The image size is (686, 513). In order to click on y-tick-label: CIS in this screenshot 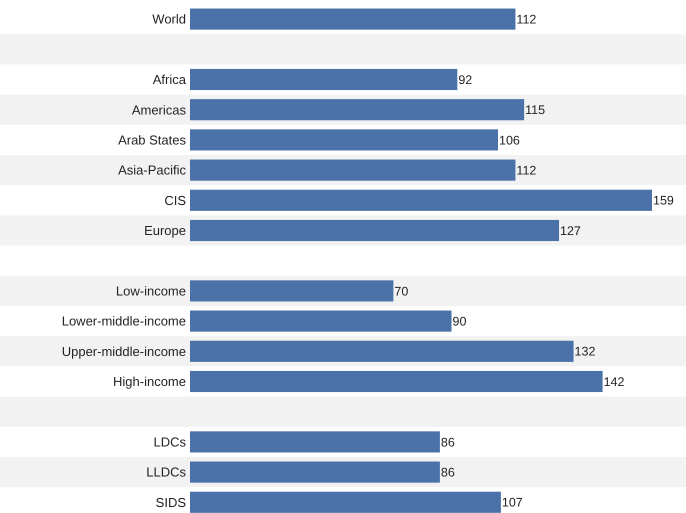, I will do `click(175, 200)`.